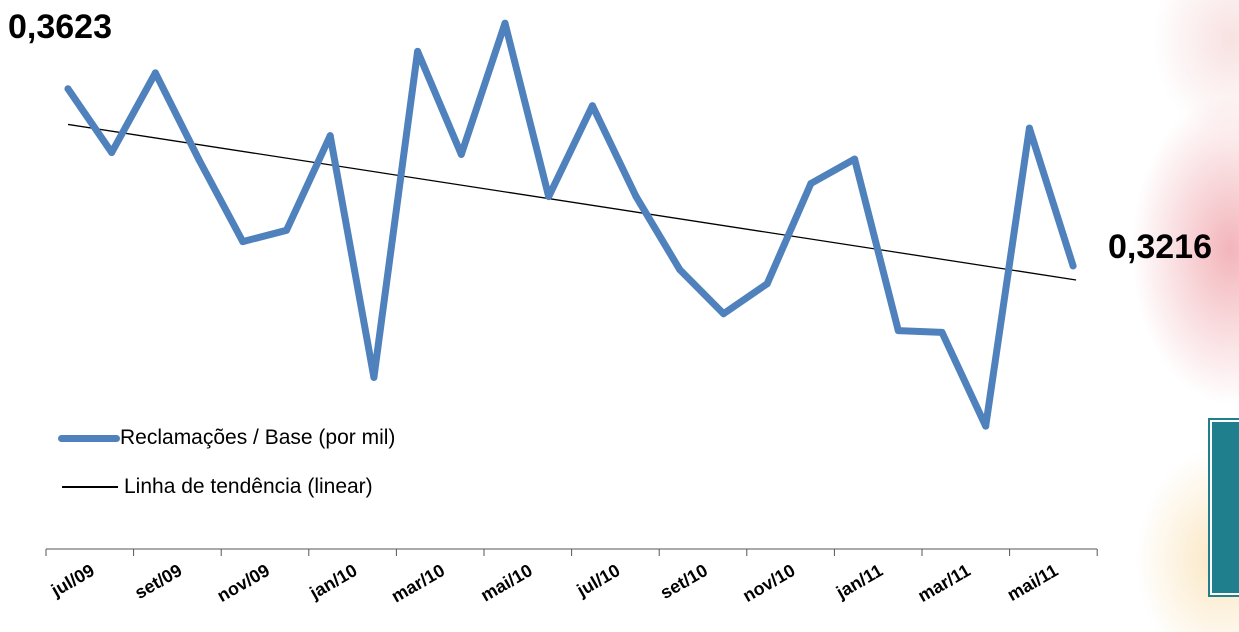 The height and width of the screenshot is (632, 1239). Describe the element at coordinates (684, 581) in the screenshot. I see `x-tick-label: set/10` at that location.